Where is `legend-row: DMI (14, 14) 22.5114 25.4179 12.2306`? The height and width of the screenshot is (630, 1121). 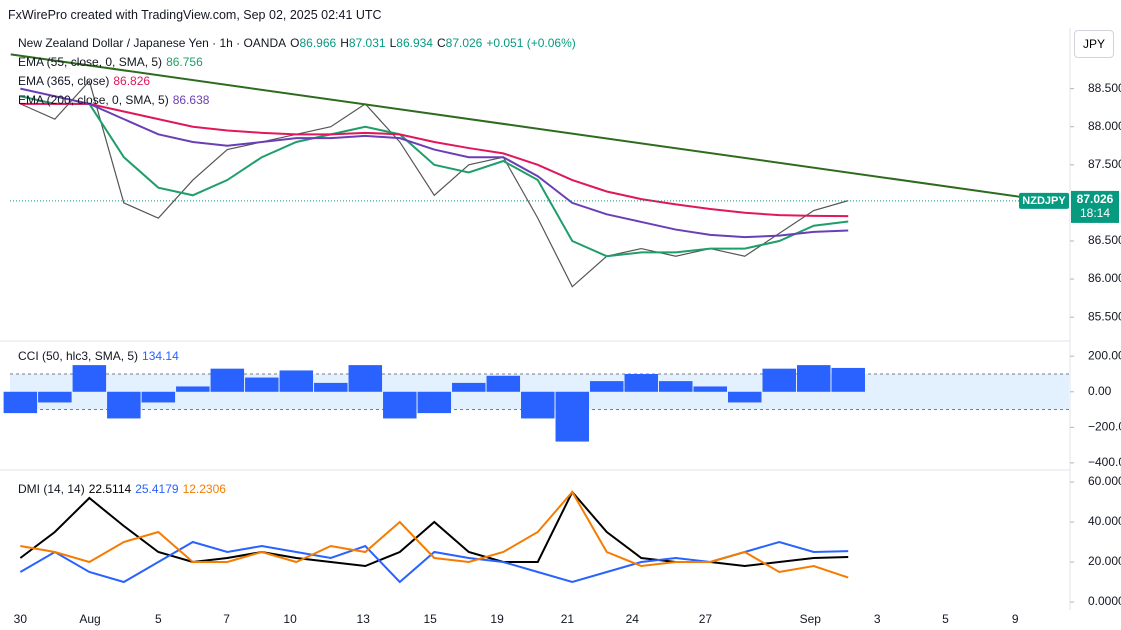
legend-row: DMI (14, 14) 22.5114 25.4179 12.2306 is located at coordinates (124, 489).